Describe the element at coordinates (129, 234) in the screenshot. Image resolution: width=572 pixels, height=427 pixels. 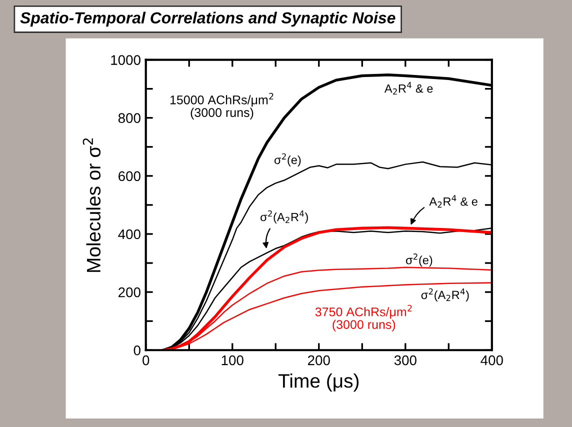
I see `y-tick-label: 400` at that location.